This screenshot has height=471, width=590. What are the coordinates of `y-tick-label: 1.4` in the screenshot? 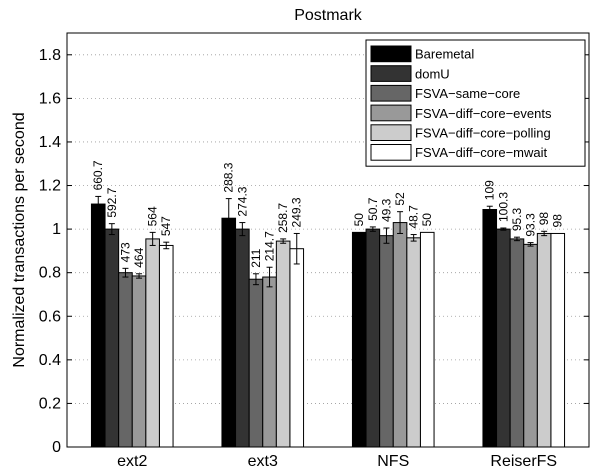 It's located at (50, 142).